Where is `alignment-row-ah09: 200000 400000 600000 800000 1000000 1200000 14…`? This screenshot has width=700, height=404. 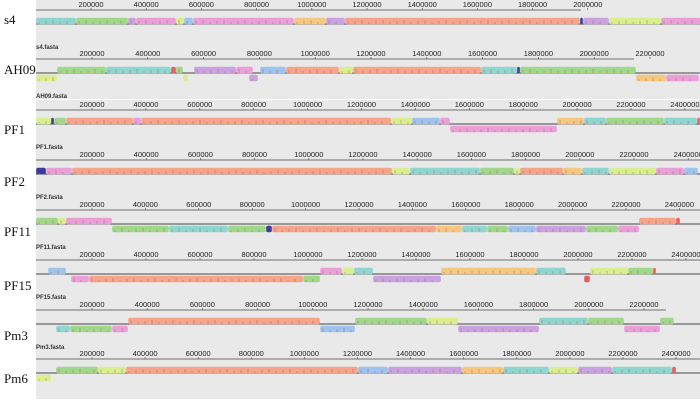
alignment-row-ah09: 200000 400000 600000 800000 1000000 1200000 14… is located at coordinates (368, 74).